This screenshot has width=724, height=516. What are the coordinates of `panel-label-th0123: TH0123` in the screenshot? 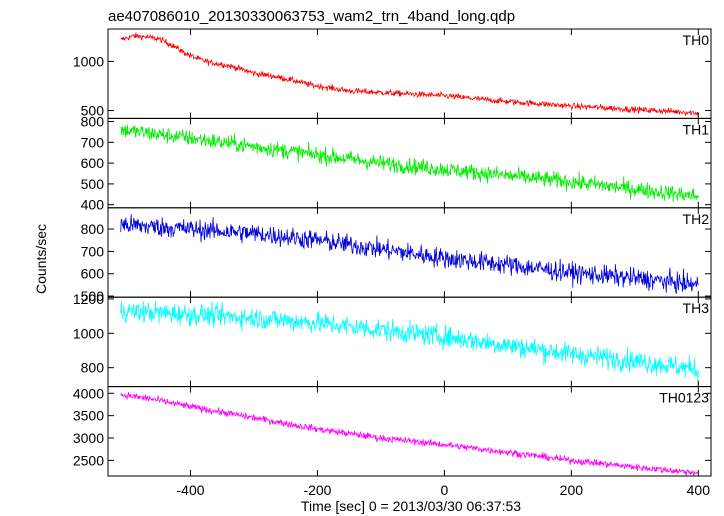 It's located at (684, 398).